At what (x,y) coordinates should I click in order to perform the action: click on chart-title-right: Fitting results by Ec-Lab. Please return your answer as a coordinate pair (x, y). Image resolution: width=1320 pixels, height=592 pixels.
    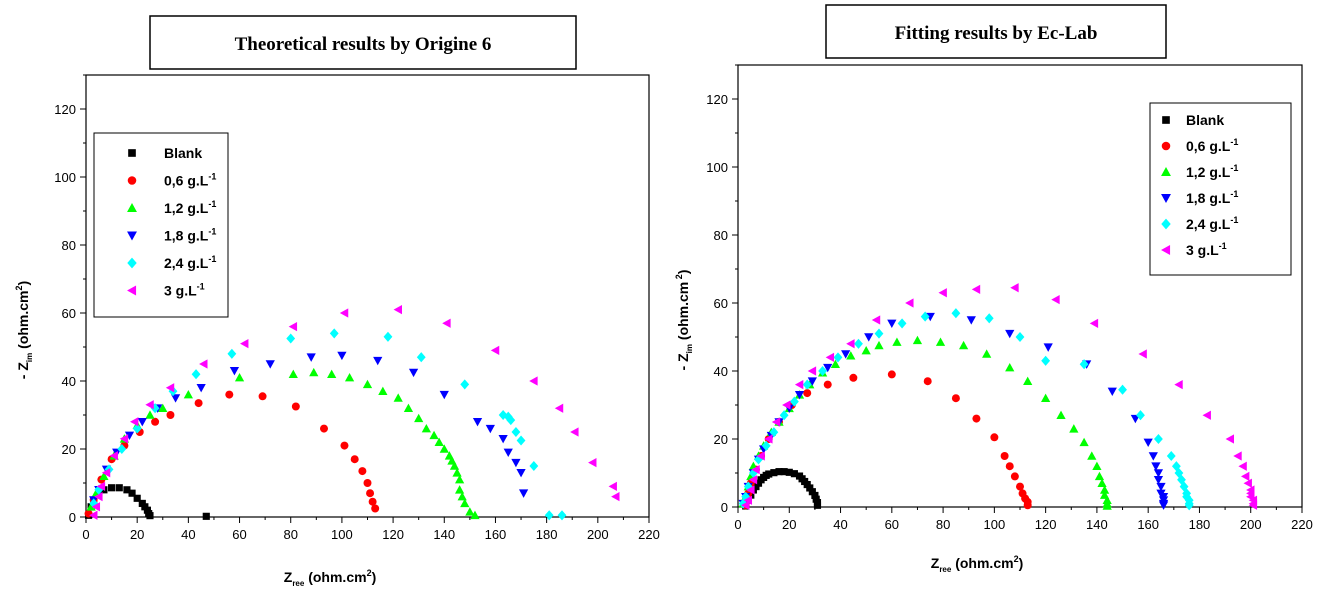
    Looking at the image, I should click on (996, 33).